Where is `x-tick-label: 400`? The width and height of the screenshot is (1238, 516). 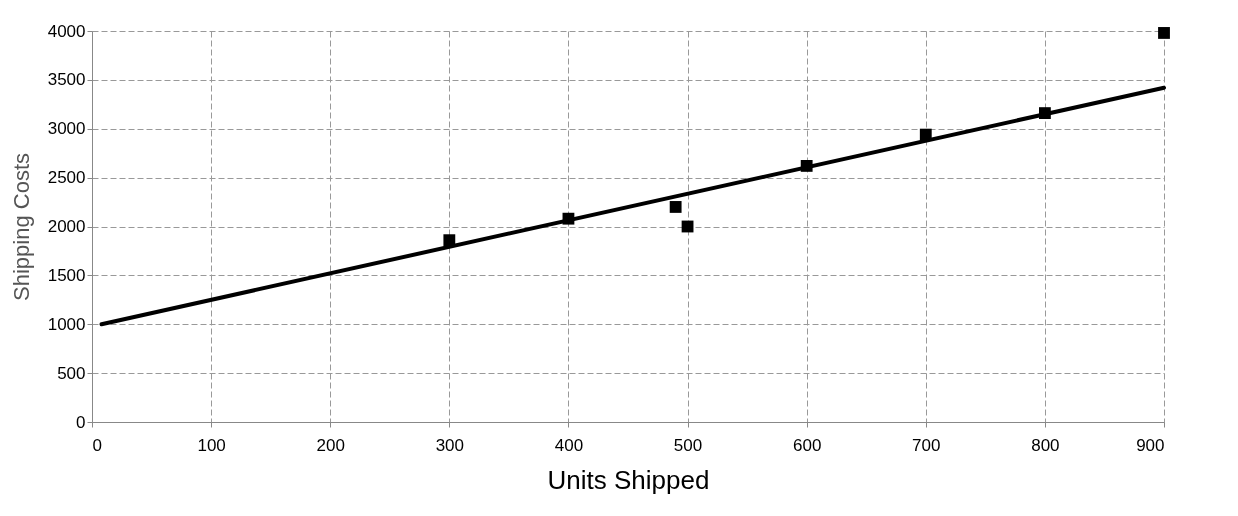 x-tick-label: 400 is located at coordinates (569, 445).